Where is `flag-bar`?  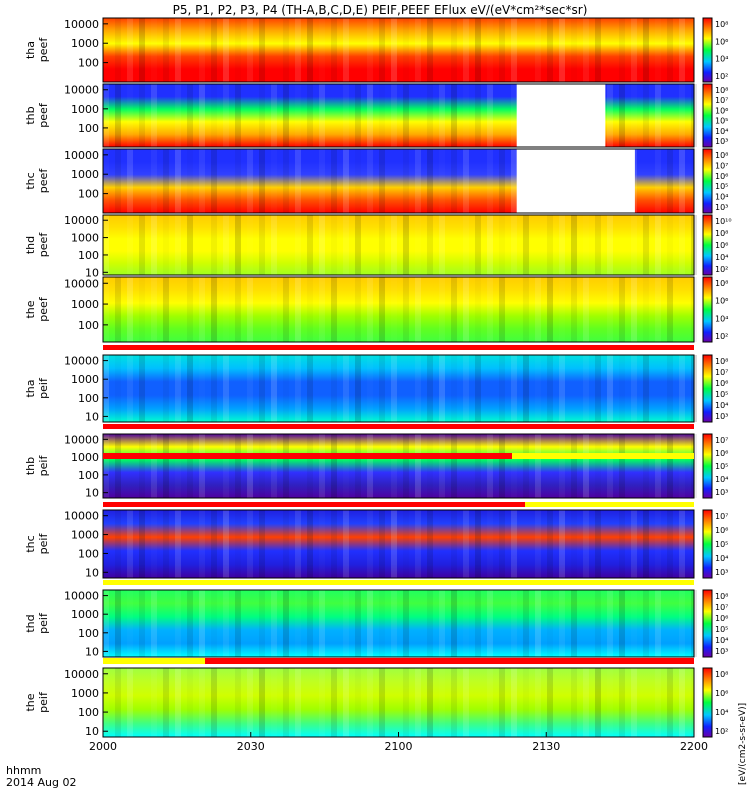
flag-bar is located at coordinates (314, 504).